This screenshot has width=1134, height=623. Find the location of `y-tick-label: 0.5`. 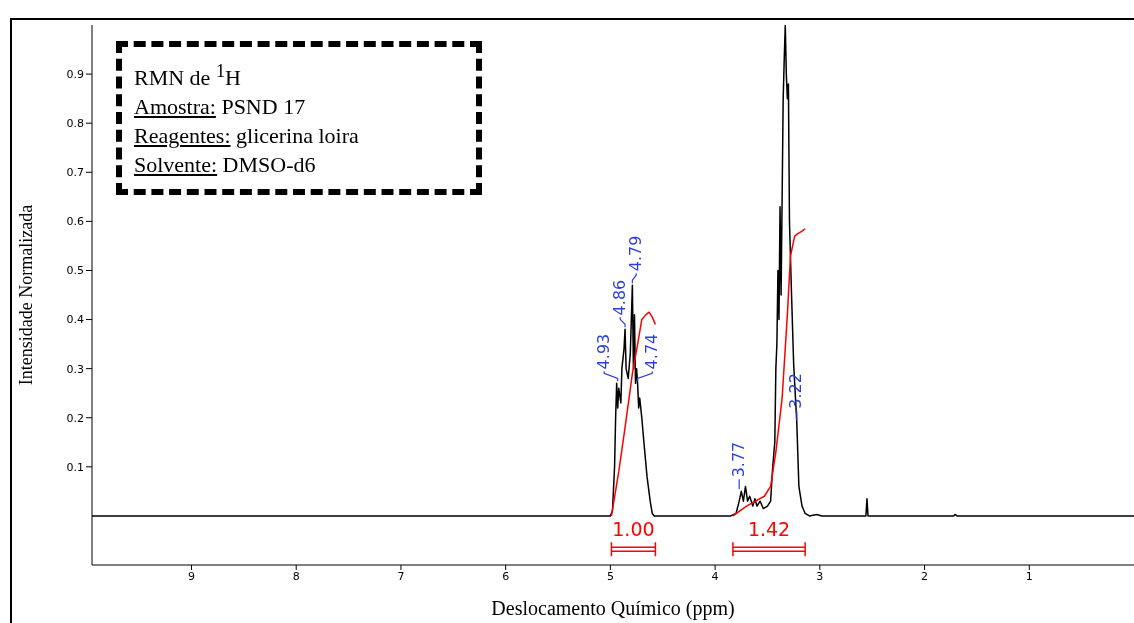

y-tick-label: 0.5 is located at coordinates (75, 271).